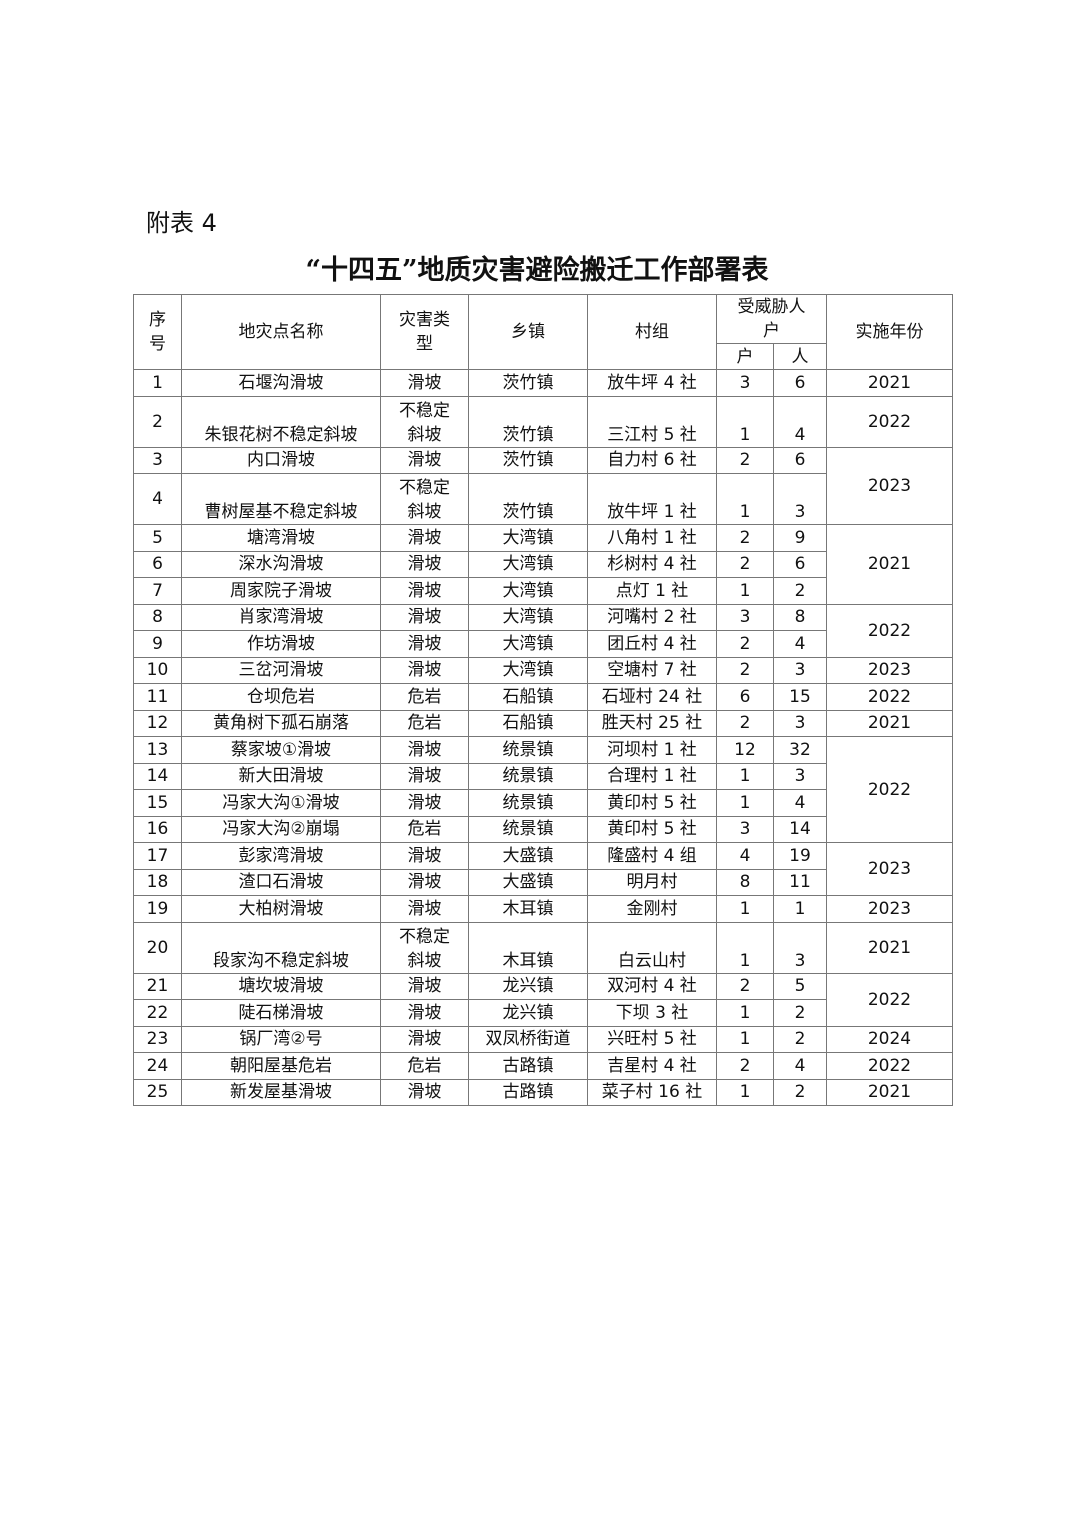 The height and width of the screenshot is (1520, 1074). I want to click on table-row: 24 朝阳屋基危岩 危岩 古路镇 吉星村 4 社 2 4 2022, so click(543, 1066).